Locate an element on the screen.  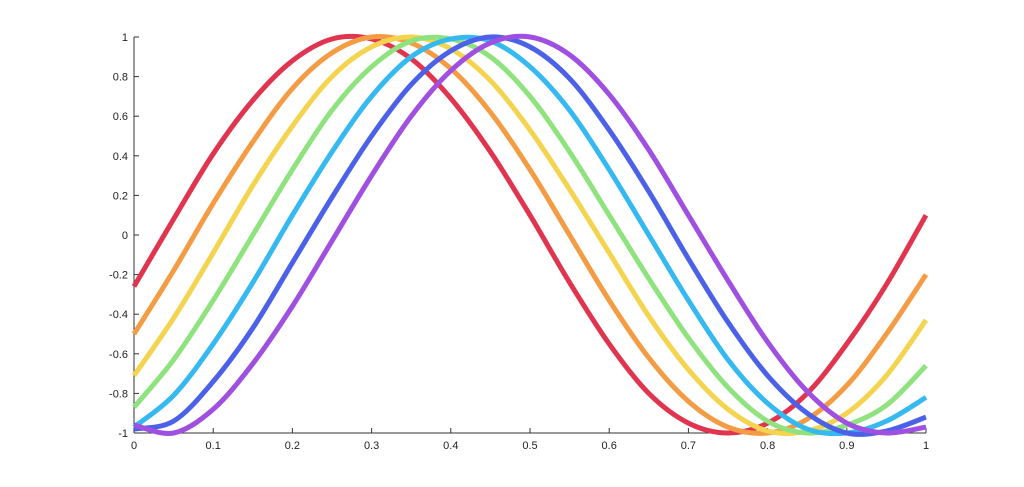
y-tick-label: -0.8 is located at coordinates (118, 394).